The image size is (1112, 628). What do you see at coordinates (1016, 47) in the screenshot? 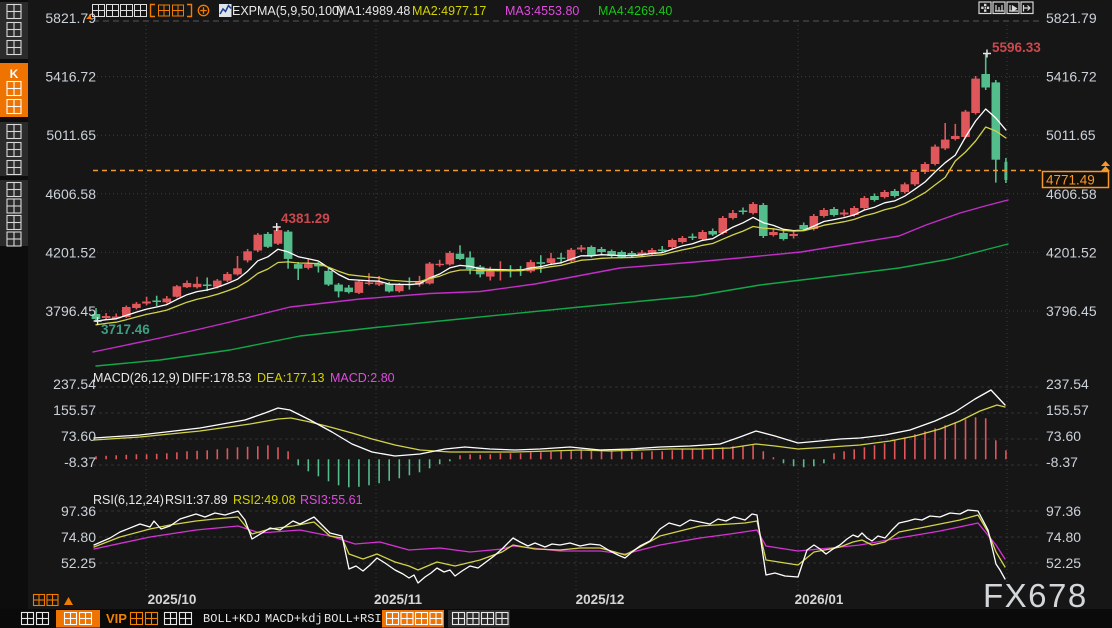
I see `svg-text: 5596.33` at bounding box center [1016, 47].